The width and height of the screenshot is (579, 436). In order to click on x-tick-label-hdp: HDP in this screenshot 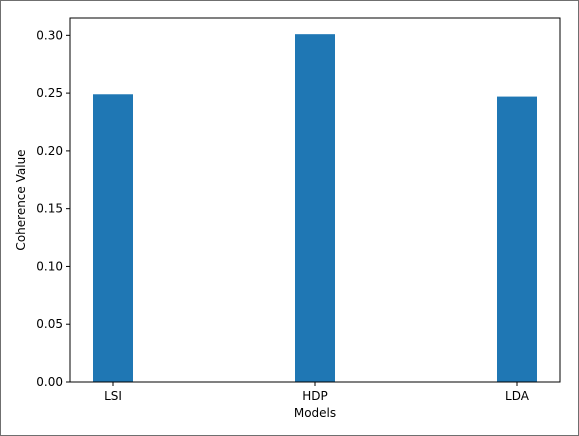, I will do `click(315, 396)`.